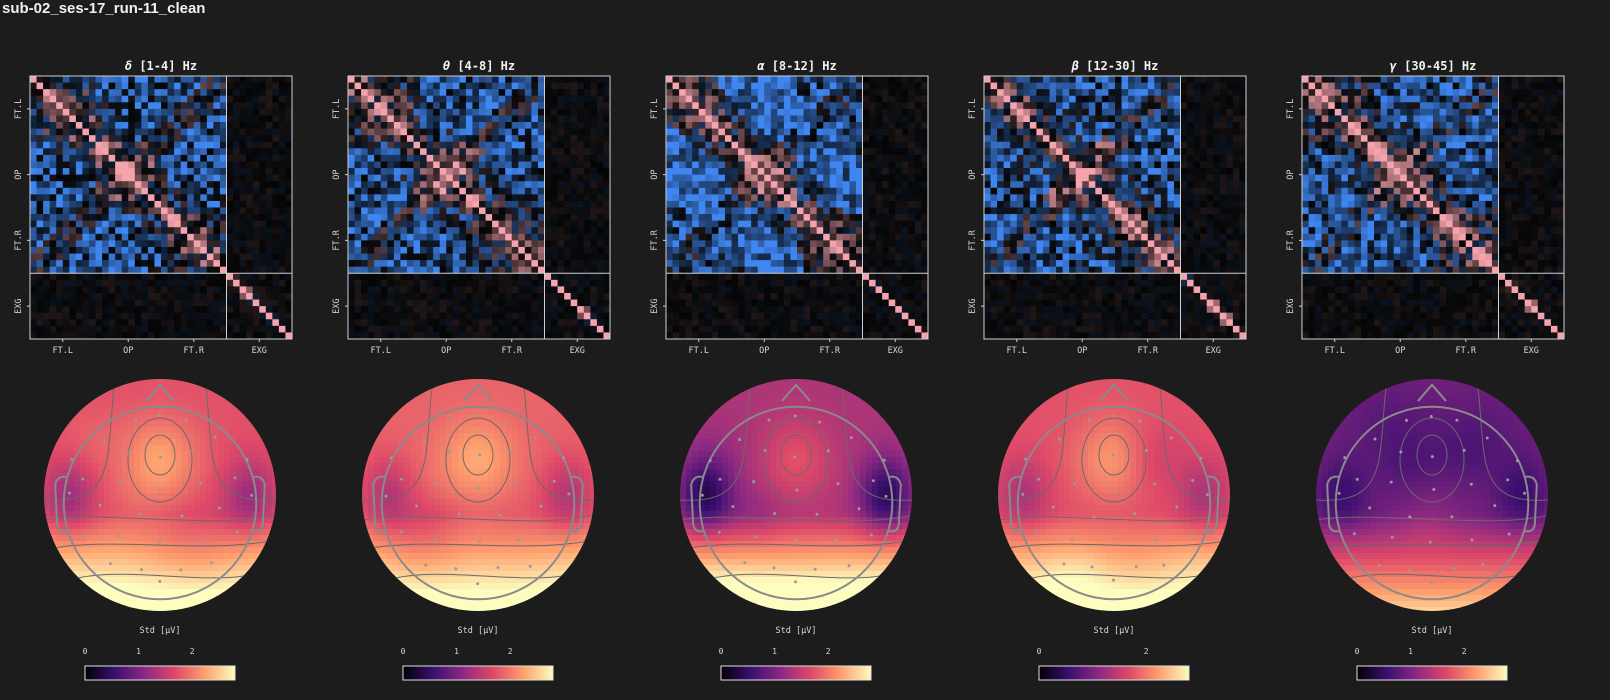 This screenshot has width=1610, height=700. I want to click on sensor-dot, so click(201, 483).